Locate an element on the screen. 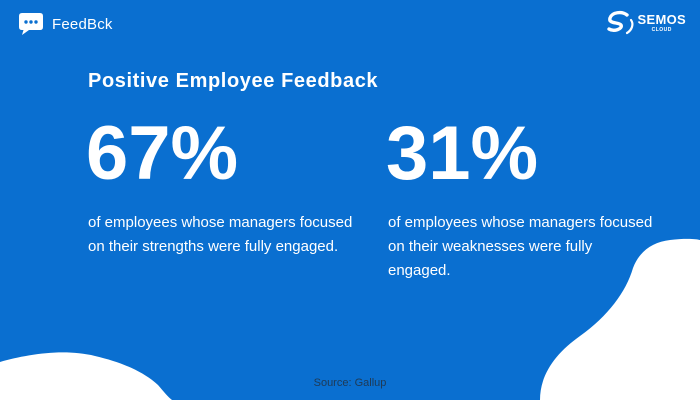 This screenshot has width=700, height=400. logo-wordmark: SEMOS CLOUD is located at coordinates (662, 23).